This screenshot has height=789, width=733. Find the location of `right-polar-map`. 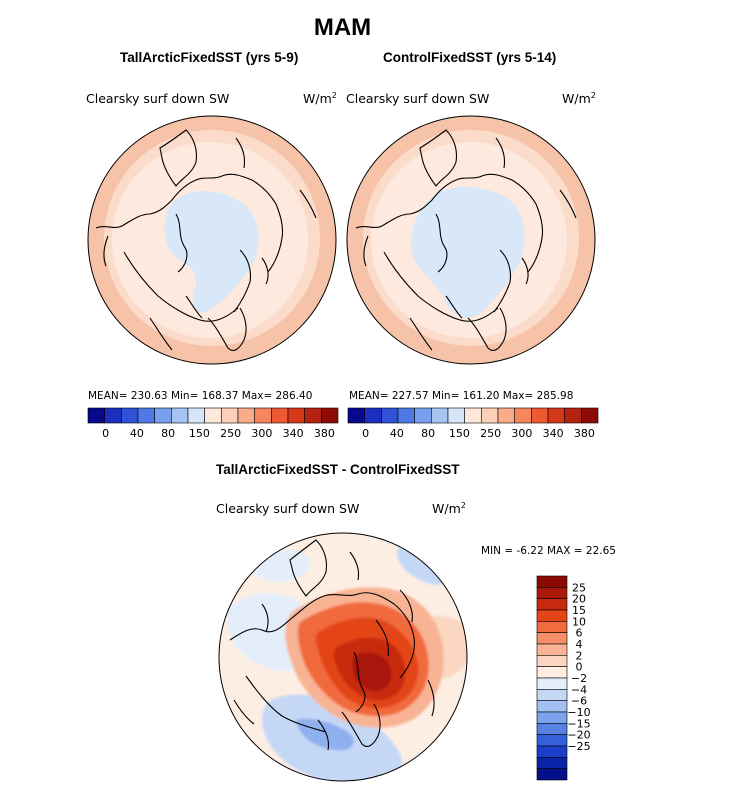

right-polar-map is located at coordinates (471, 240).